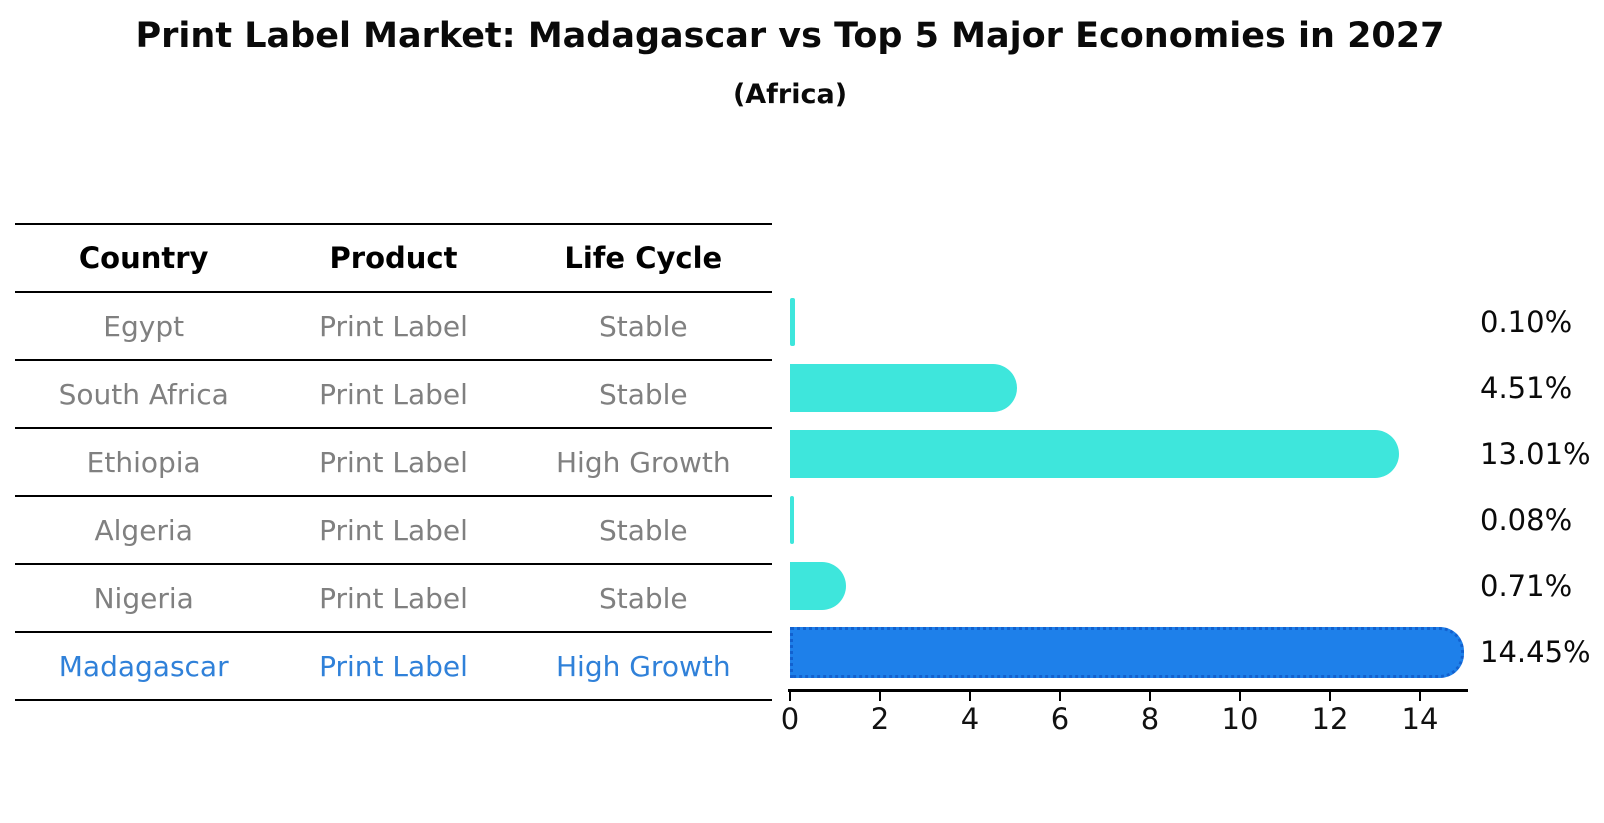 The height and width of the screenshot is (823, 1604). Describe the element at coordinates (1330, 719) in the screenshot. I see `x-tick-label: 12` at that location.